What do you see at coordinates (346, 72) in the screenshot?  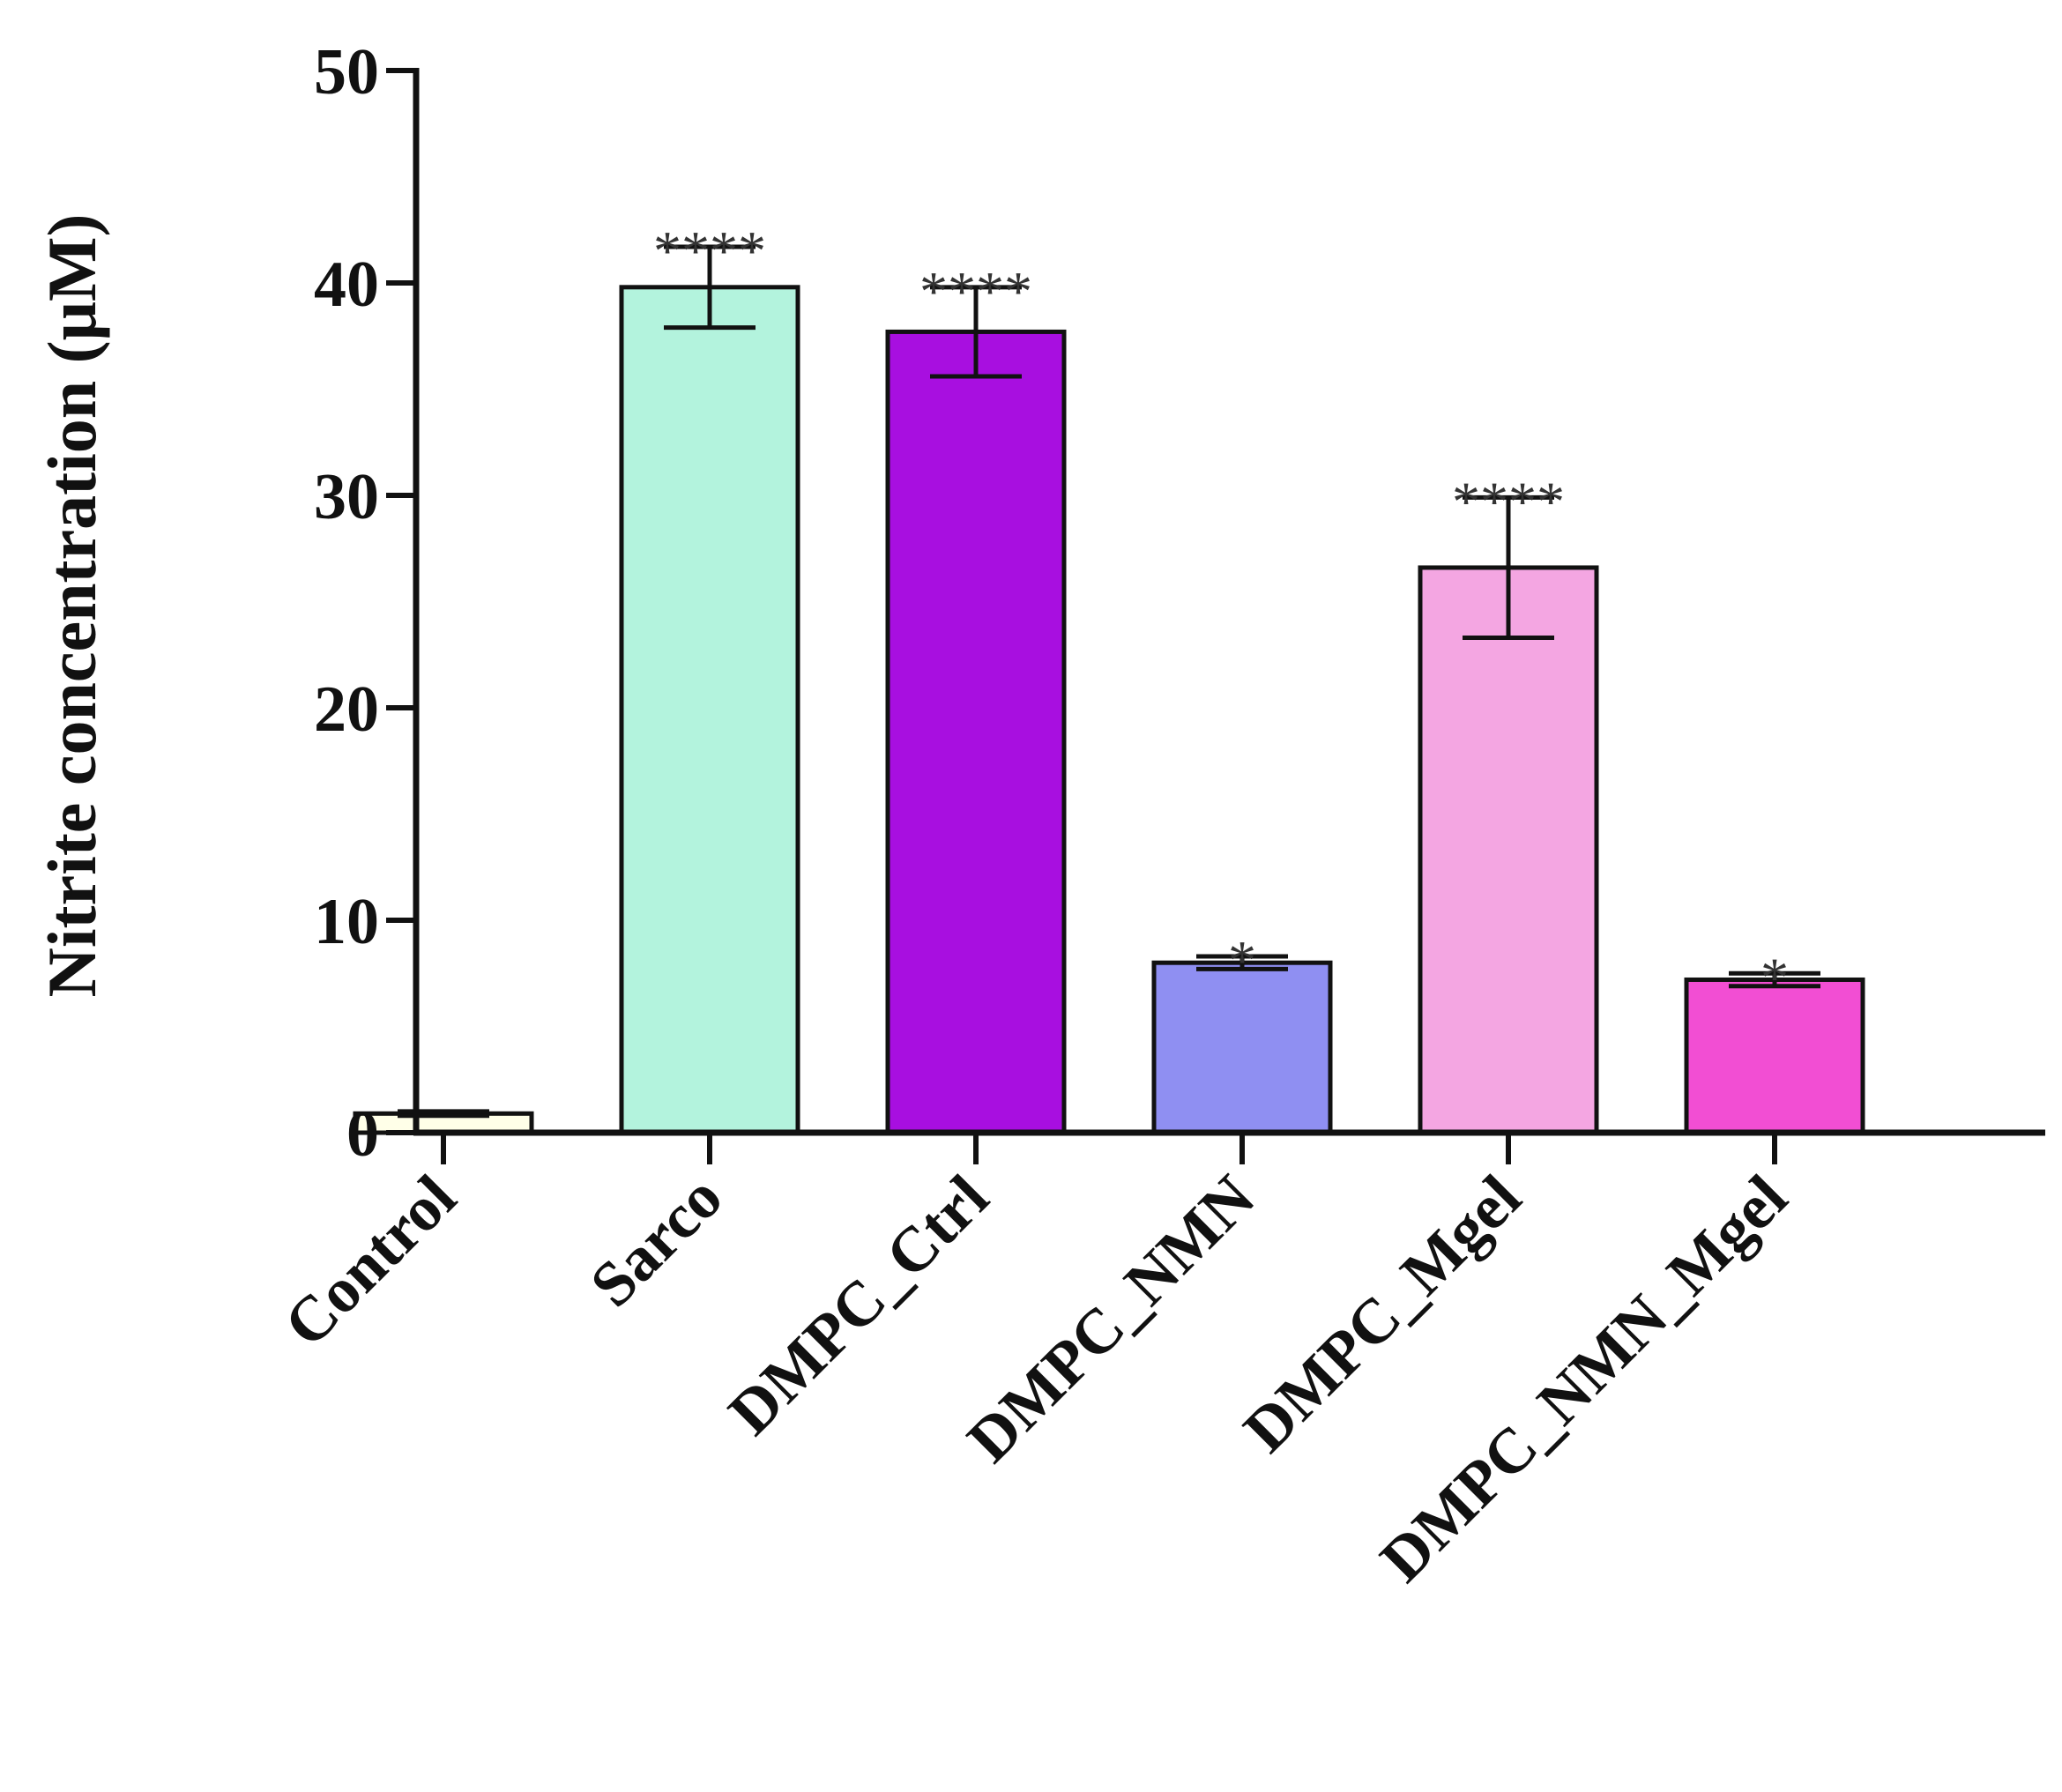 I see `y-tick-label-50: 50` at bounding box center [346, 72].